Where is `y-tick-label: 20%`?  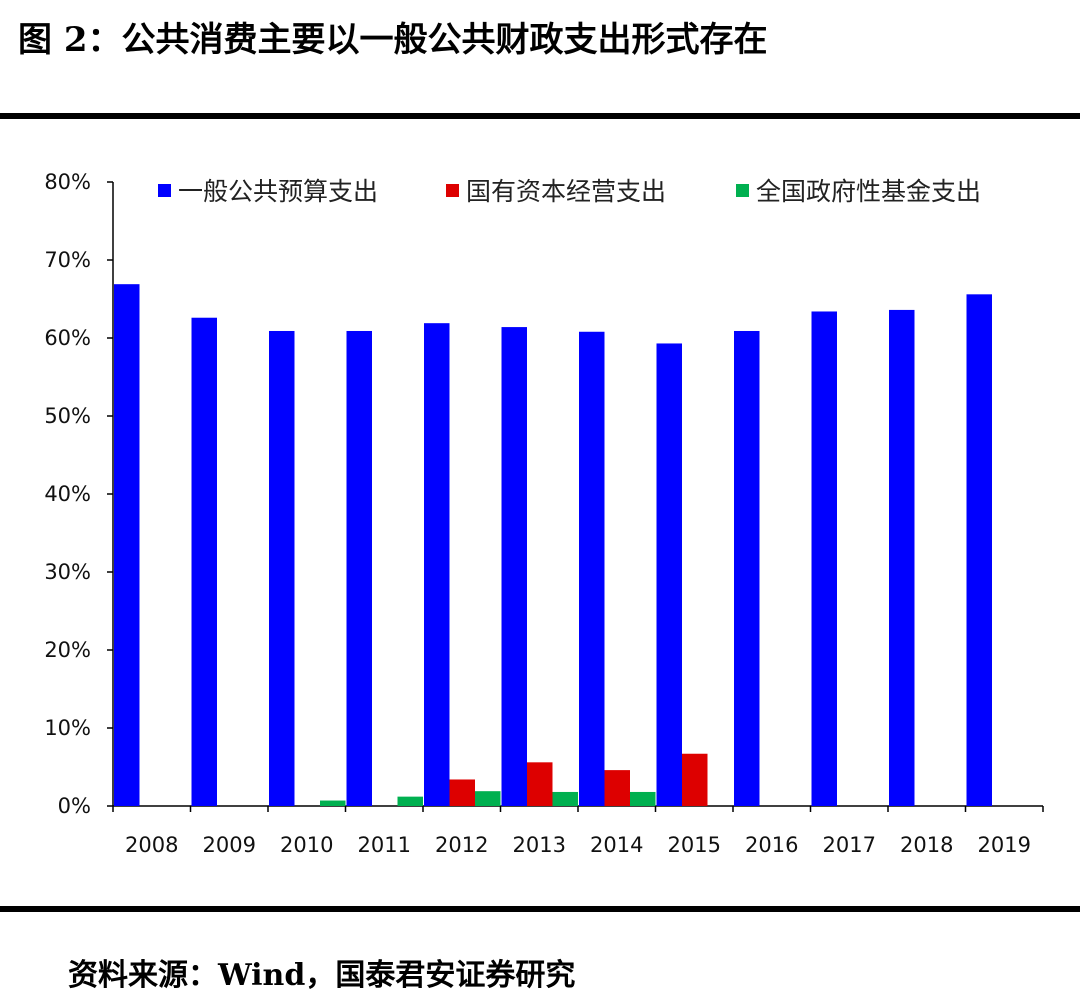
y-tick-label: 20% is located at coordinates (67, 650).